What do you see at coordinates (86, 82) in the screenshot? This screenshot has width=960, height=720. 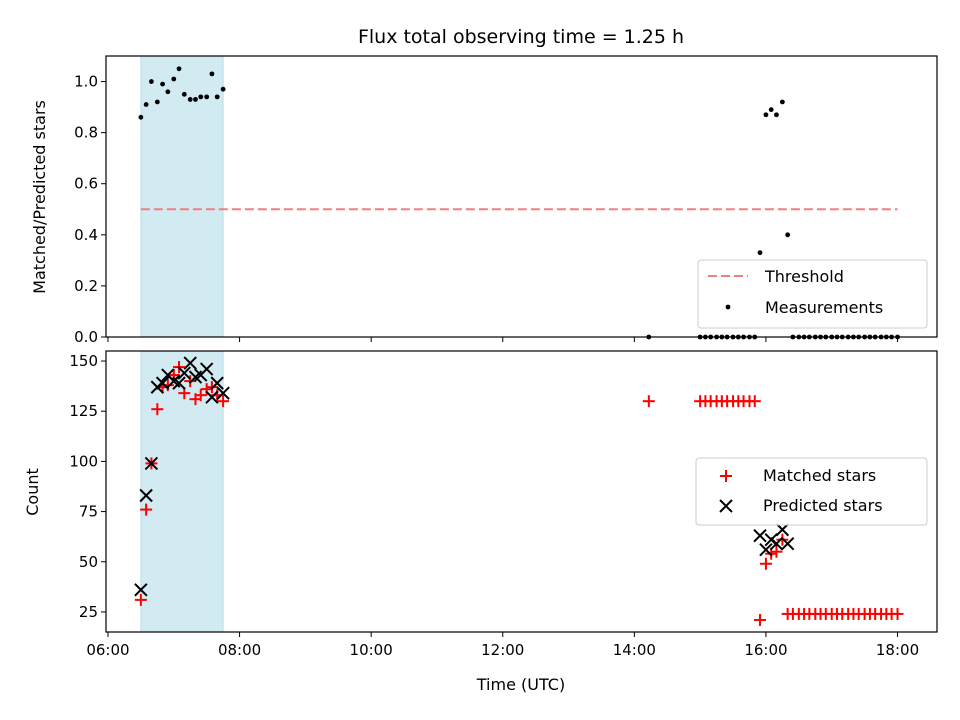 I see `top-y-tick-label: 1.0` at bounding box center [86, 82].